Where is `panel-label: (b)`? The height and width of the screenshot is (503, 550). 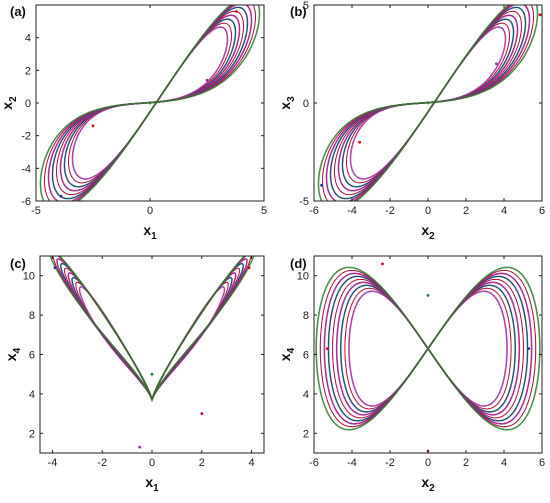
panel-label: (b) is located at coordinates (298, 11).